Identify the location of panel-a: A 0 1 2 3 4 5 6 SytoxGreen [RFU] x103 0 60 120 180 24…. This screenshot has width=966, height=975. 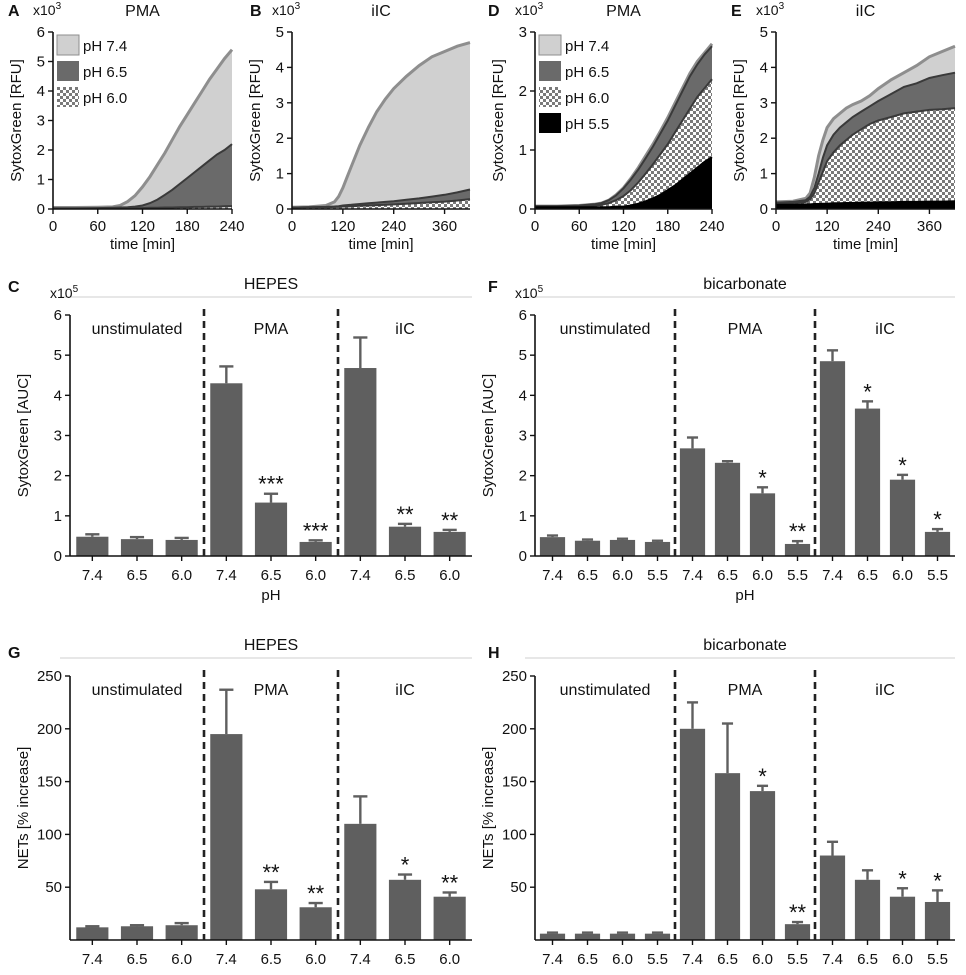
(126, 127).